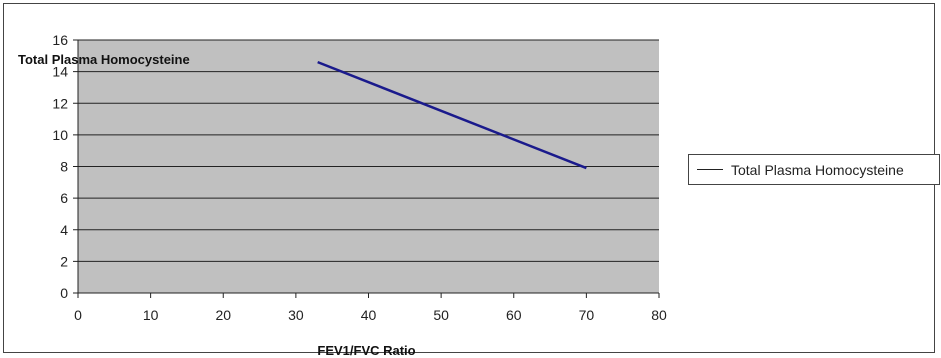 The image size is (941, 358). Describe the element at coordinates (817, 169) in the screenshot. I see `legend-label: Total Plasma Homocysteine` at that location.